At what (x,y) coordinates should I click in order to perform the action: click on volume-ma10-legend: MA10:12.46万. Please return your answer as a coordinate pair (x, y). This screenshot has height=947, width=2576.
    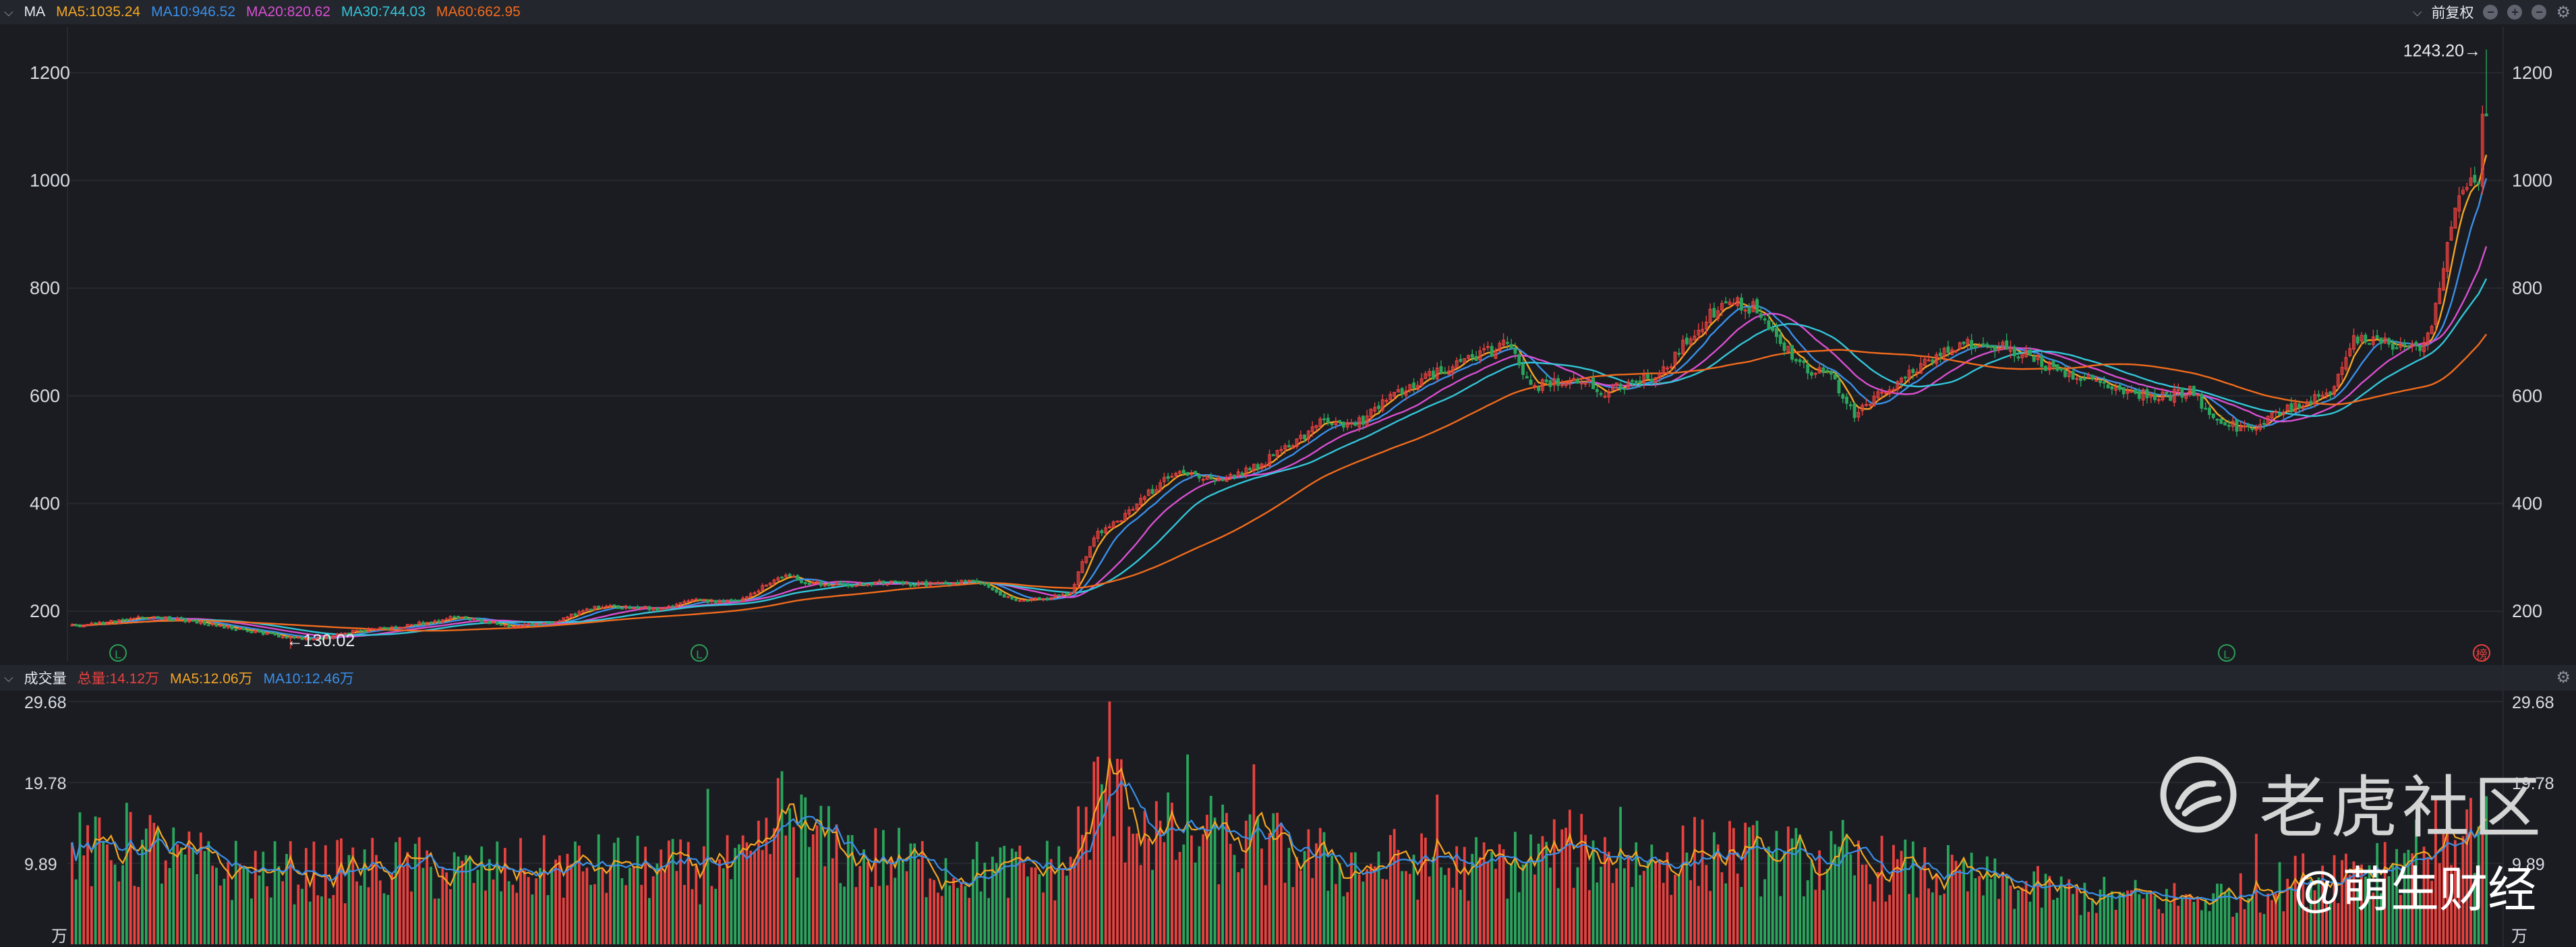
    Looking at the image, I should click on (309, 679).